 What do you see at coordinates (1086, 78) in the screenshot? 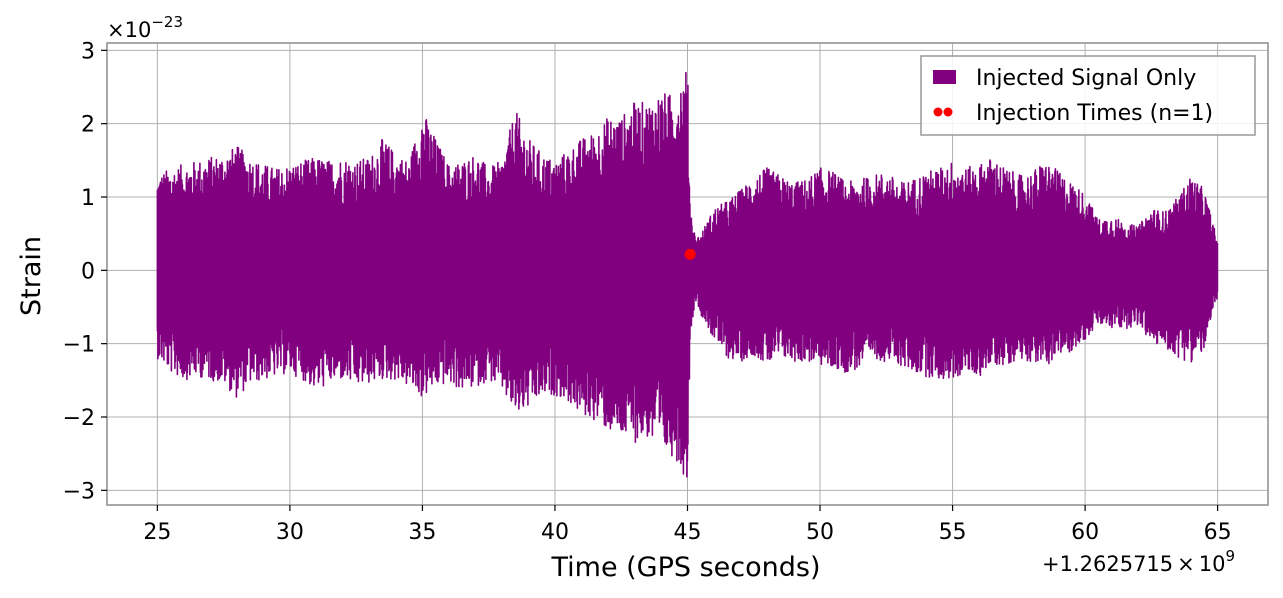
I see `legend-label-injected-signal: Injected Signal Only` at bounding box center [1086, 78].